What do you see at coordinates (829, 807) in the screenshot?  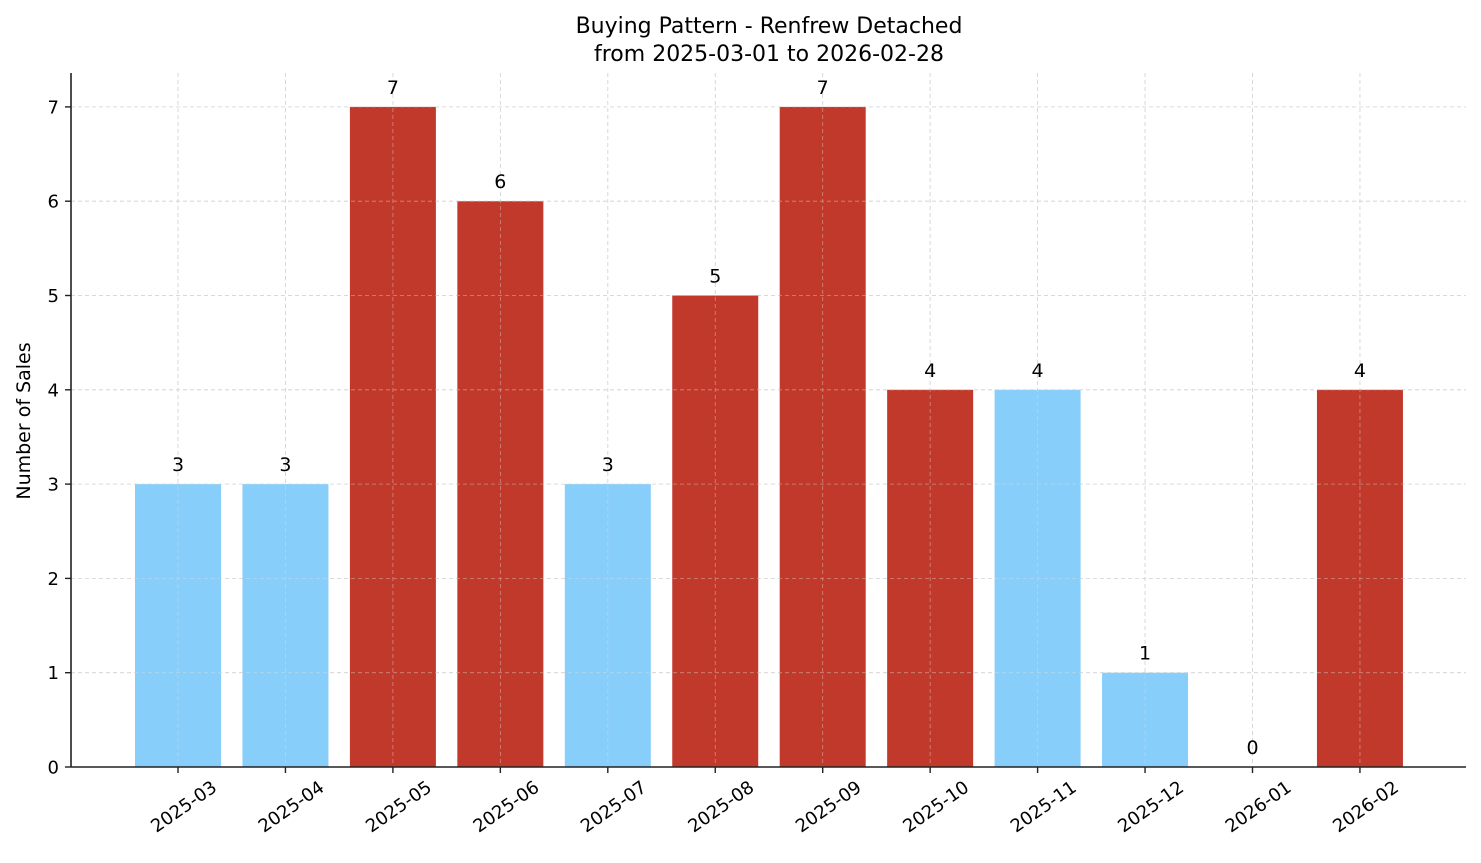 I see `x-tick-label: 2025-09` at bounding box center [829, 807].